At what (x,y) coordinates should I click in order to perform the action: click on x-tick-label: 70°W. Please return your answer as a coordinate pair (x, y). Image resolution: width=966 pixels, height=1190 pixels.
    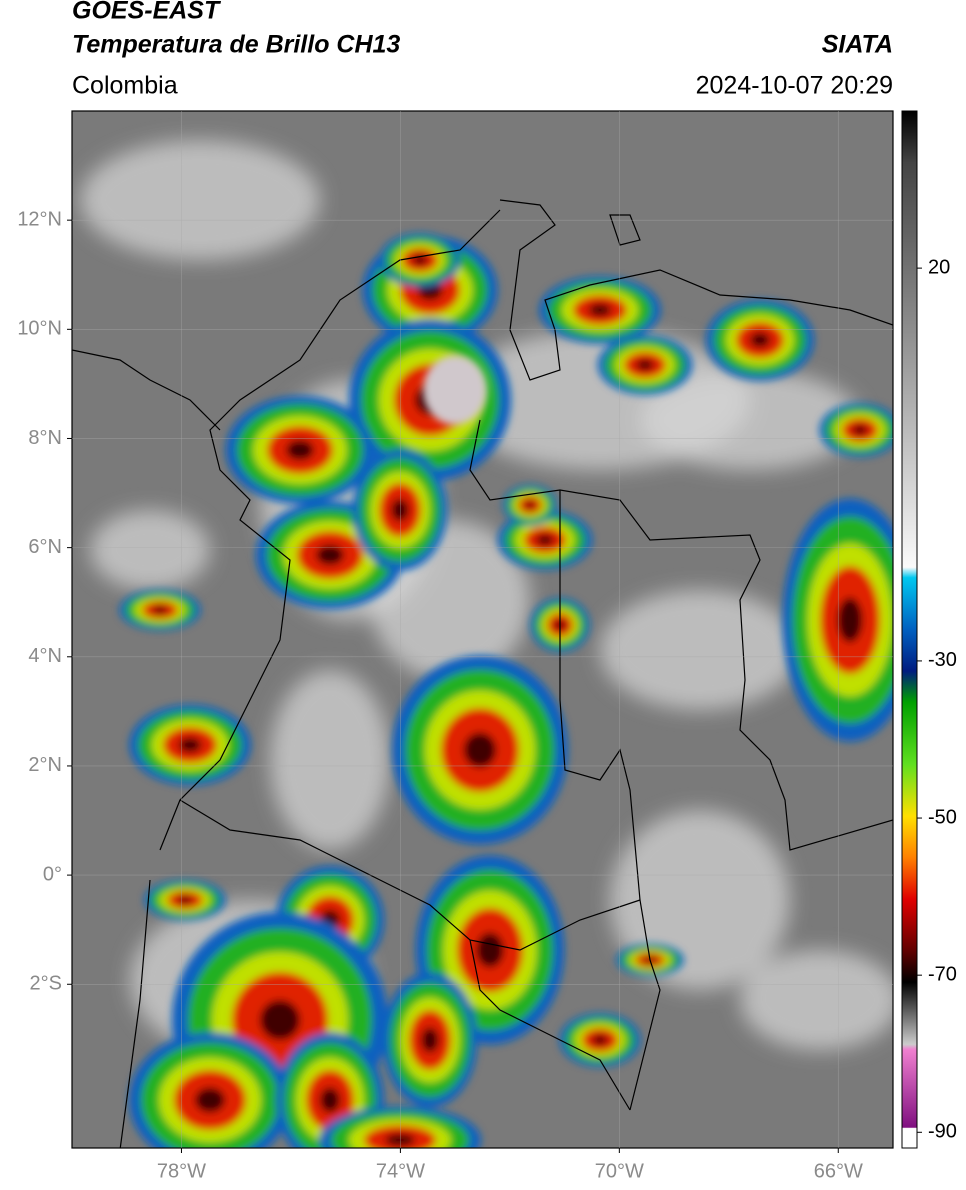
    Looking at the image, I should click on (619, 1171).